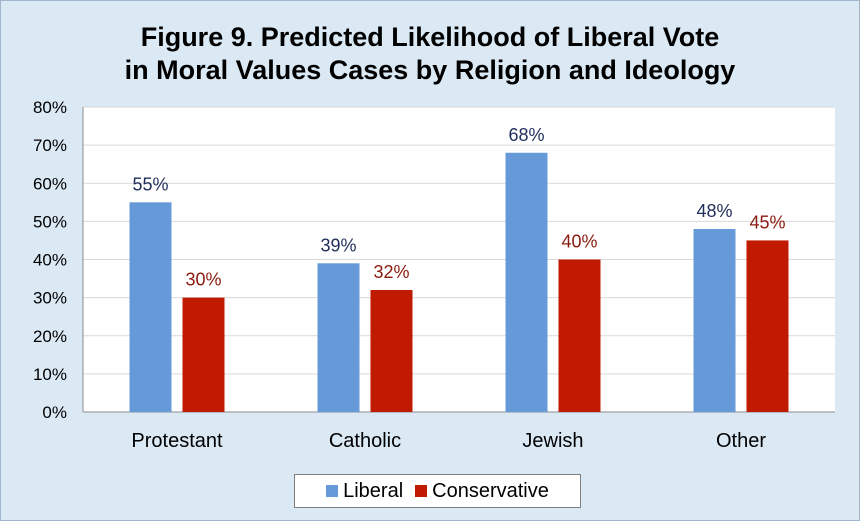 Image resolution: width=860 pixels, height=521 pixels. Describe the element at coordinates (50, 336) in the screenshot. I see `y-tick-label: 20%` at that location.